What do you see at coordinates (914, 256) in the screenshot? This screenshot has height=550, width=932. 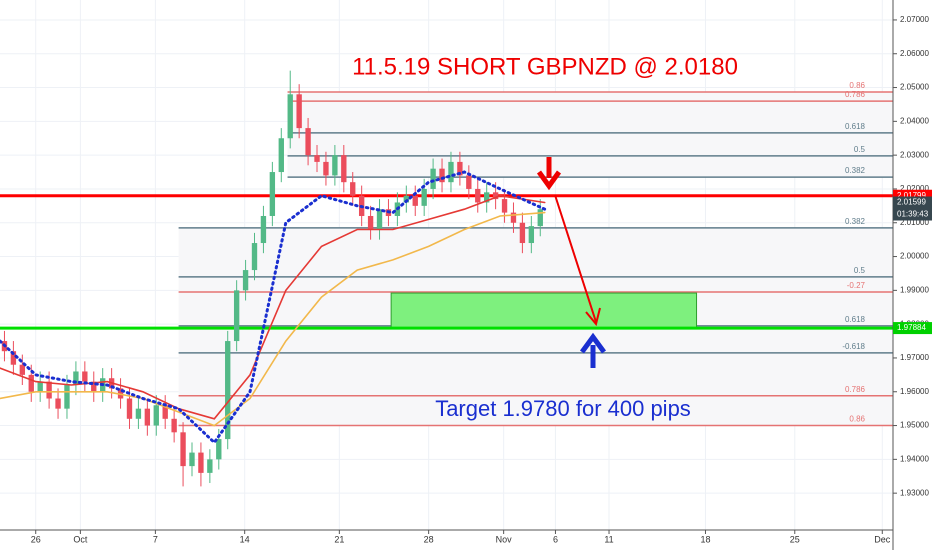 I see `y-tick-label: 2.00000` at bounding box center [914, 256].